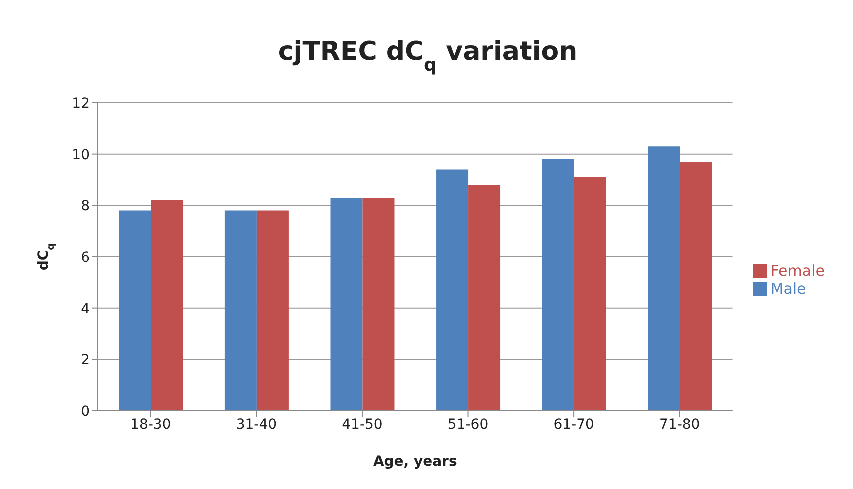  Describe the element at coordinates (85, 412) in the screenshot. I see `y-tick-label: 0` at that location.